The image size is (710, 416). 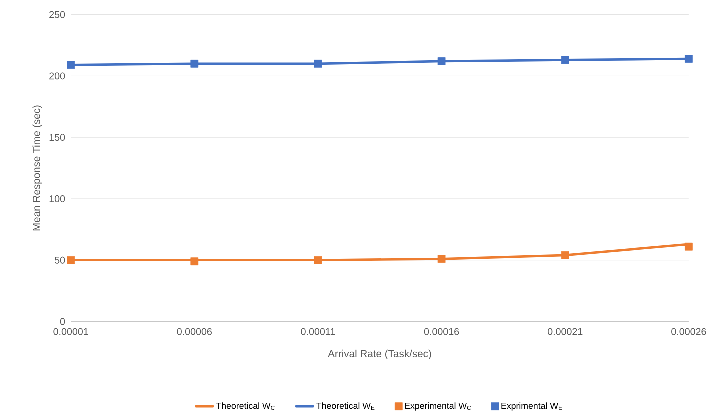 I want to click on y-tick-label: 200, so click(x=58, y=76).